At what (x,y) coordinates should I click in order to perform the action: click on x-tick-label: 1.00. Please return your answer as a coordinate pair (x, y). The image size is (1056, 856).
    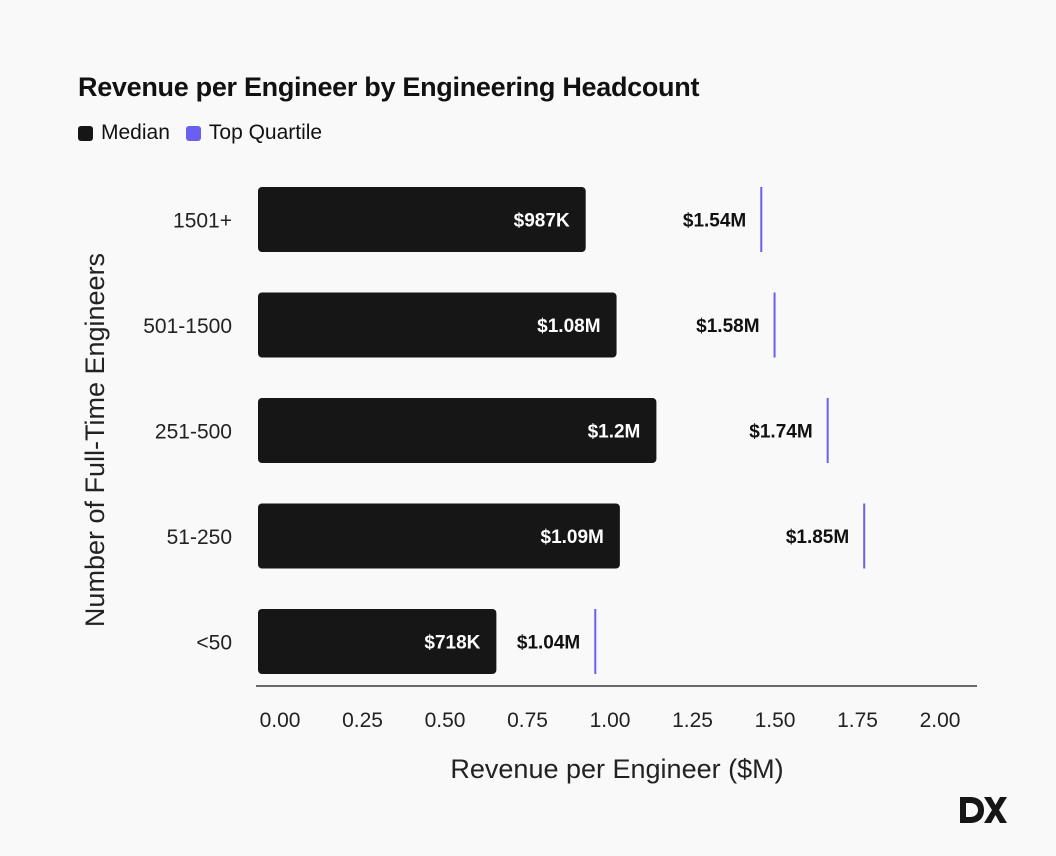
    Looking at the image, I should click on (610, 720).